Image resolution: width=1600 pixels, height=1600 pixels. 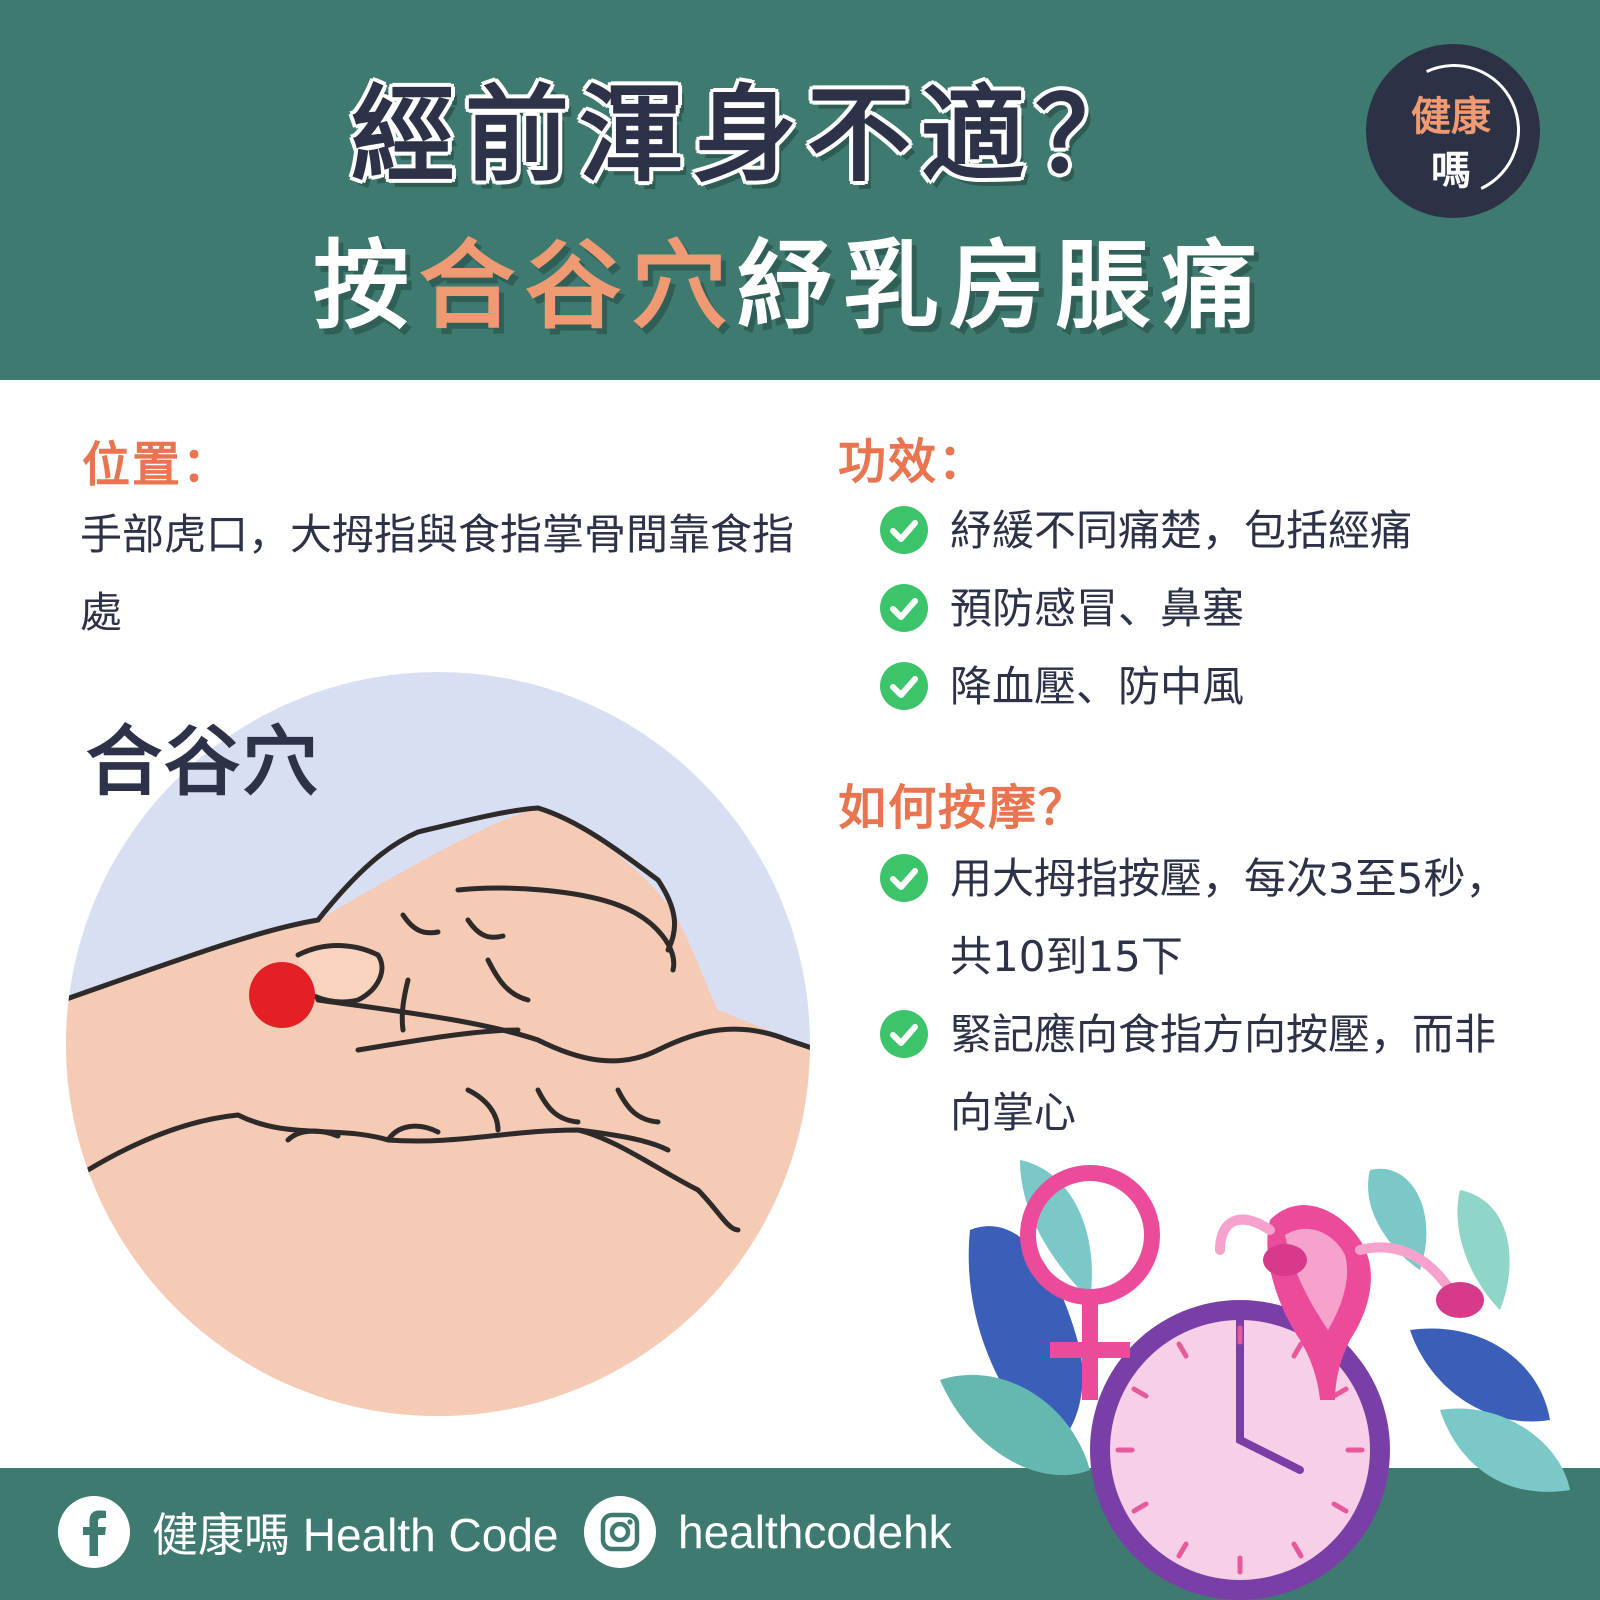 I want to click on subtitle-suffix: 紓乳房脹痛, so click(x=1002, y=286).